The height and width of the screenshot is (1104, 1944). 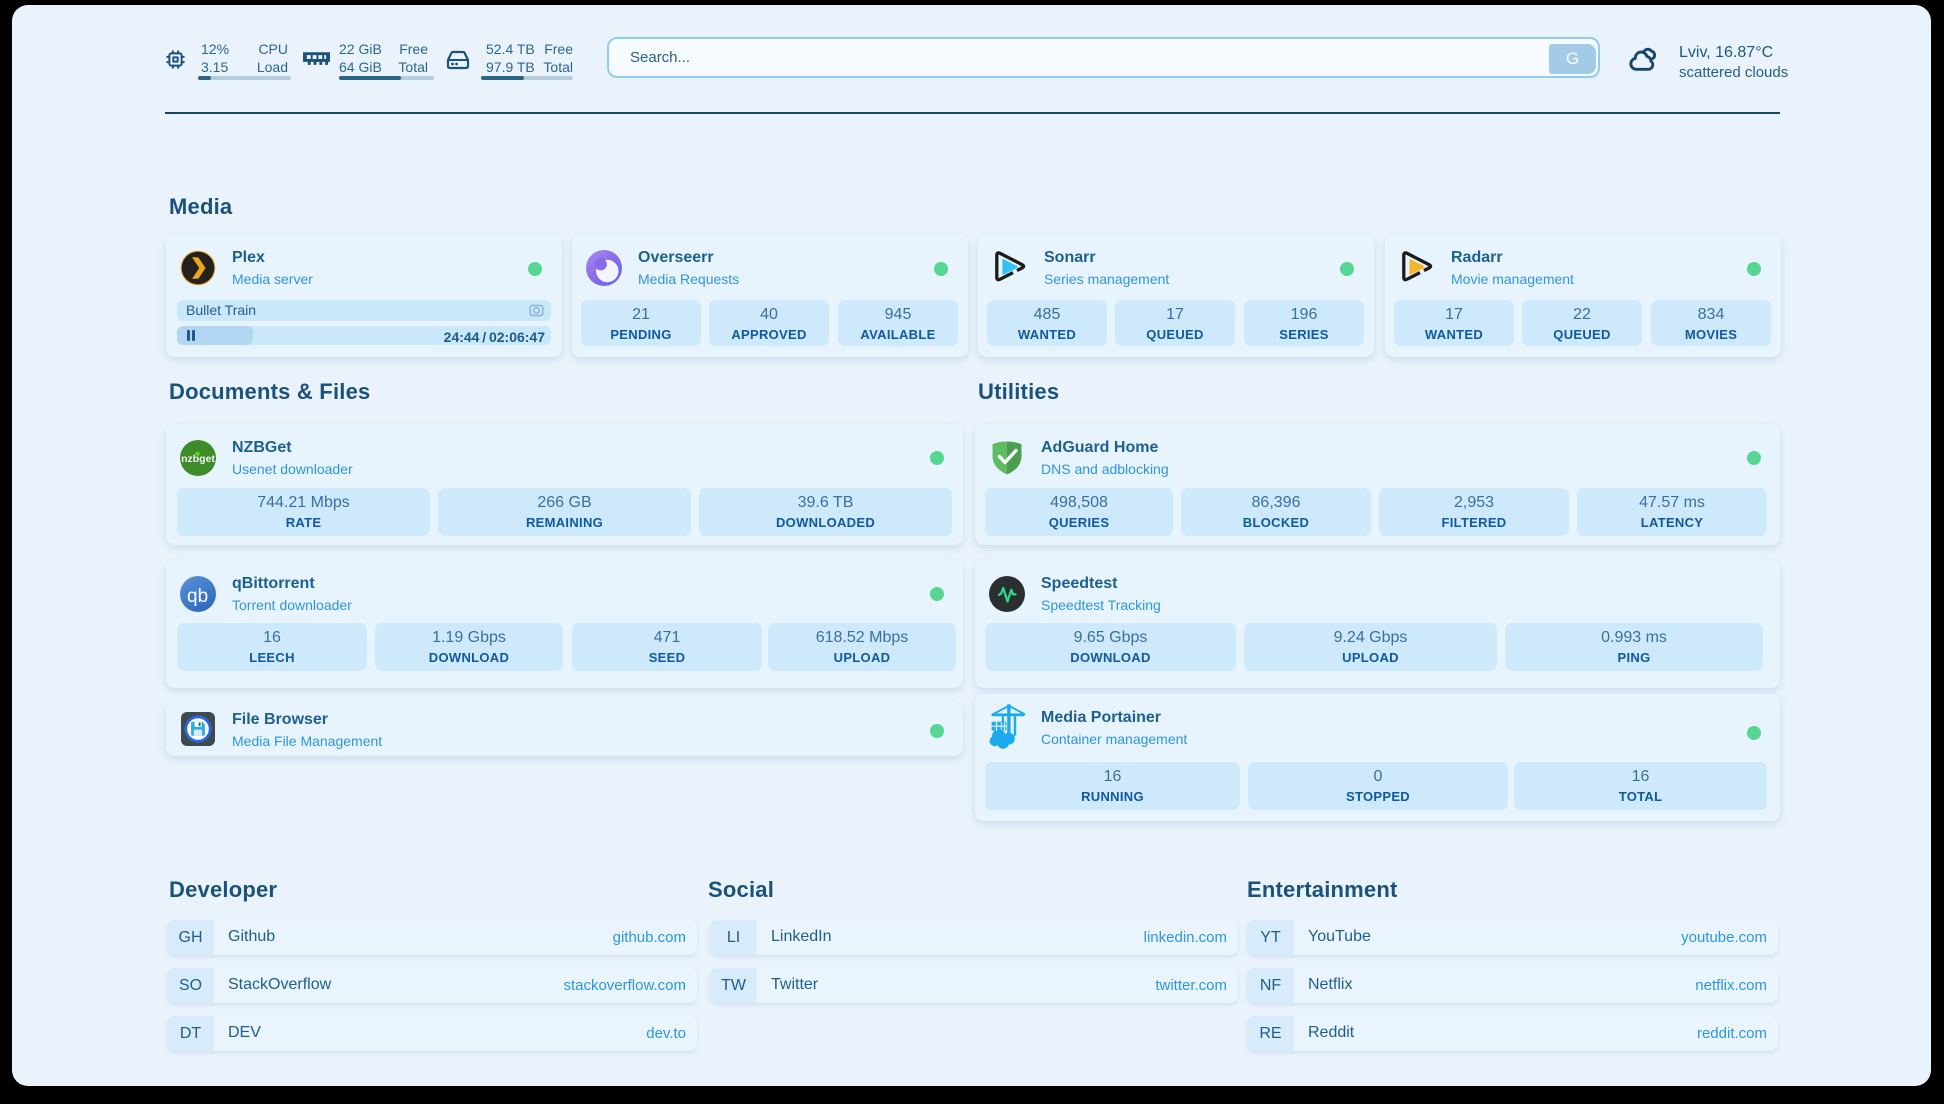 I want to click on svg-text: nzbget, so click(x=198, y=459).